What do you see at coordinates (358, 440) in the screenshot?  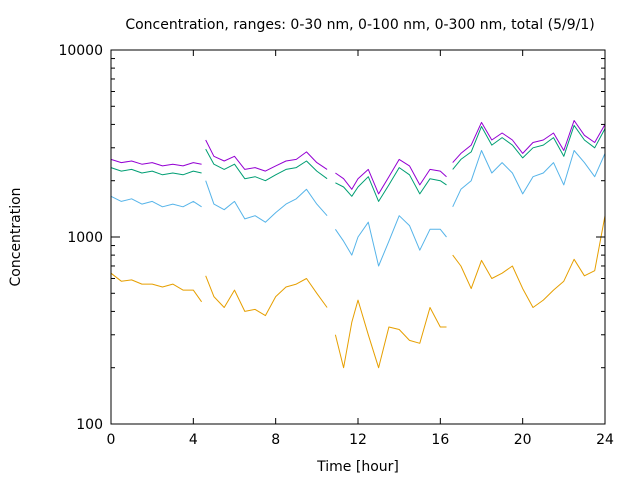 I see `x-tick-label: 12` at bounding box center [358, 440].